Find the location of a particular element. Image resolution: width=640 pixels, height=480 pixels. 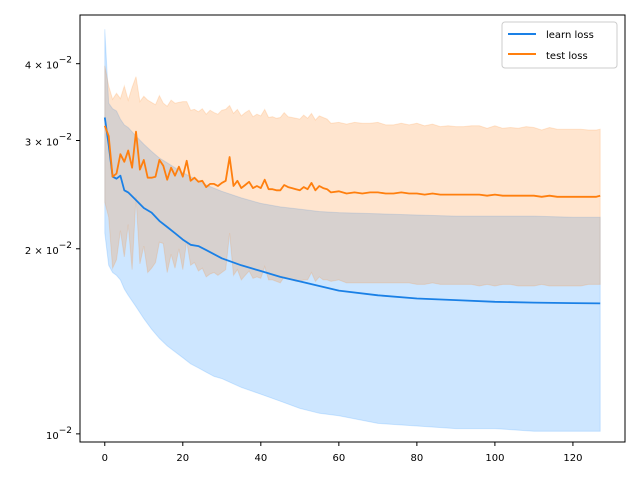

legend: learn loss test loss is located at coordinates (559, 45).